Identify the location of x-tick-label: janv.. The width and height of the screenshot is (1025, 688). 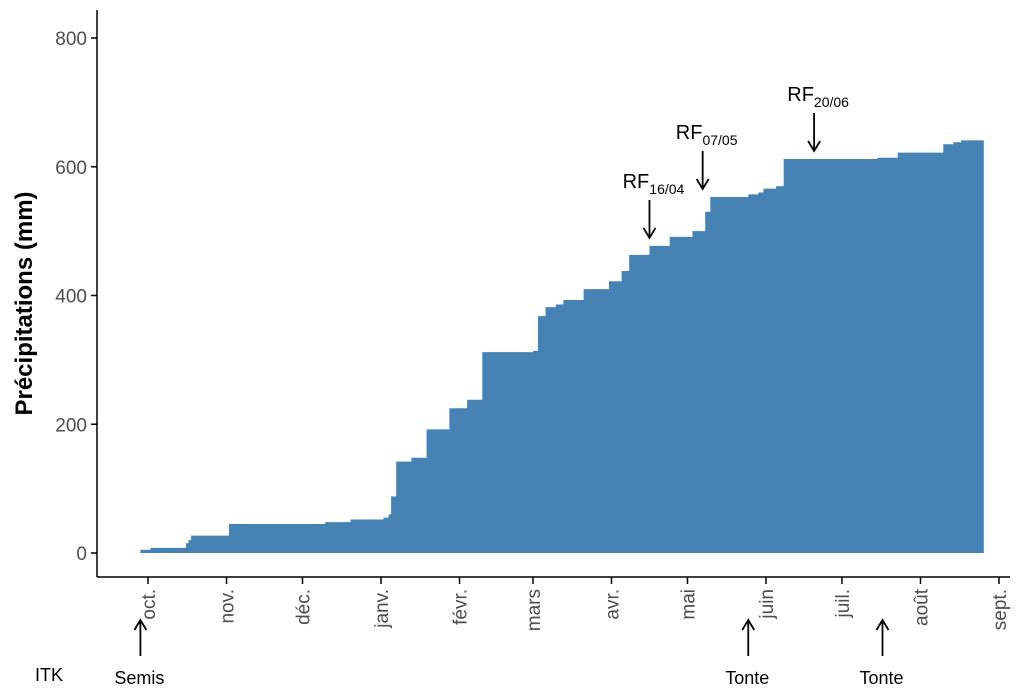
(382, 609).